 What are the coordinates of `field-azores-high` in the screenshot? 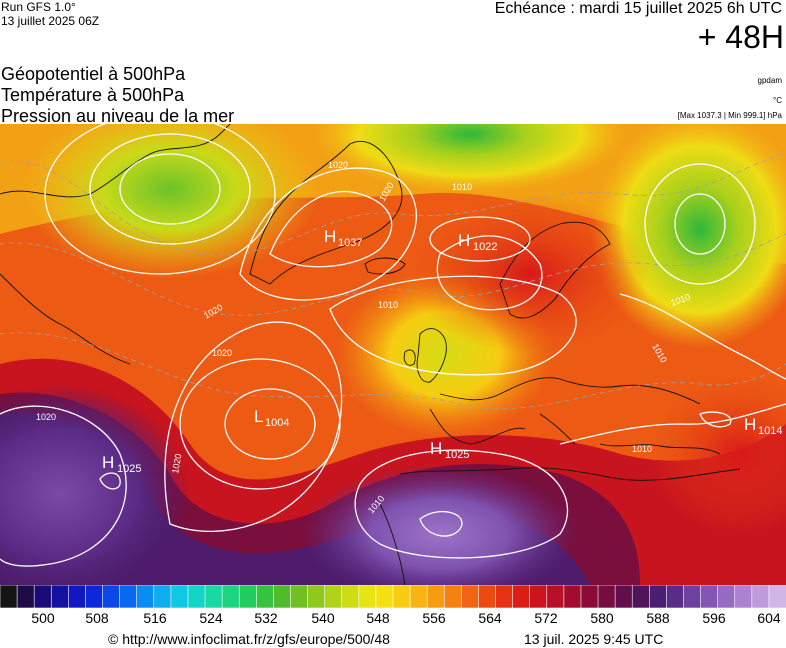 It's located at (95, 484).